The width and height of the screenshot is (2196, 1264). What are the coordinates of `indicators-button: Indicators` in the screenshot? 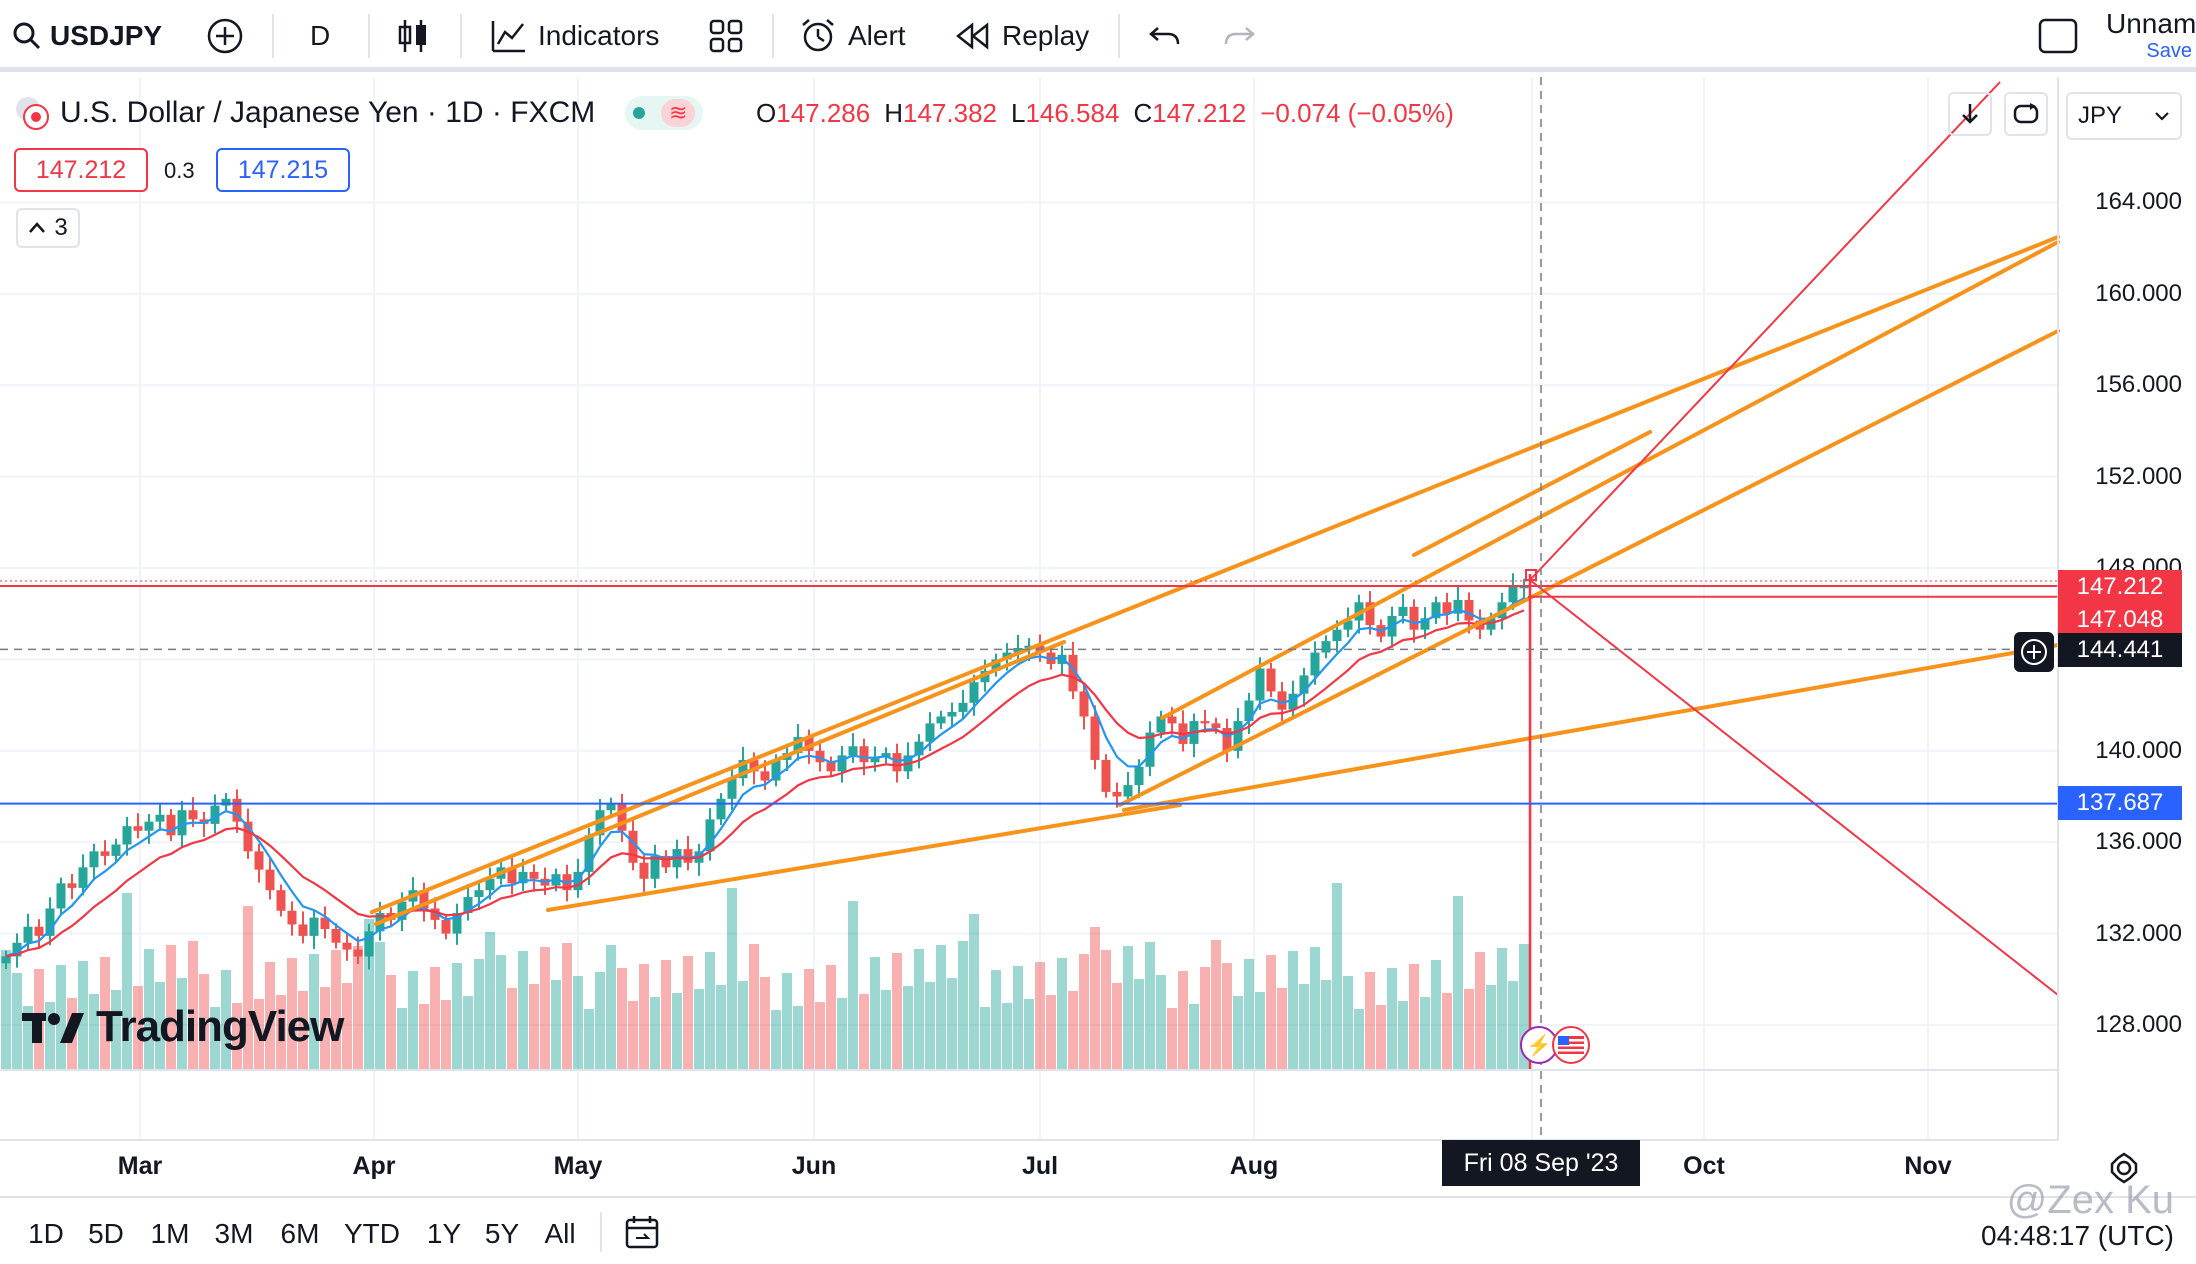 It's located at (574, 36).